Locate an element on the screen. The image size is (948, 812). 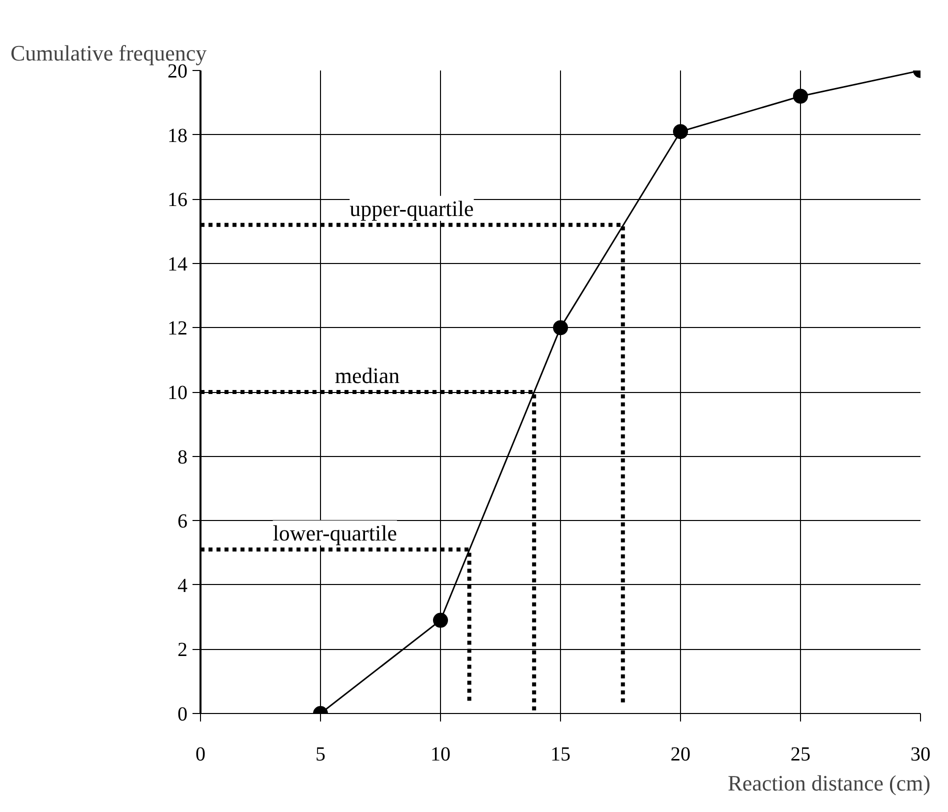
y-tick-label: 0 is located at coordinates (183, 715).